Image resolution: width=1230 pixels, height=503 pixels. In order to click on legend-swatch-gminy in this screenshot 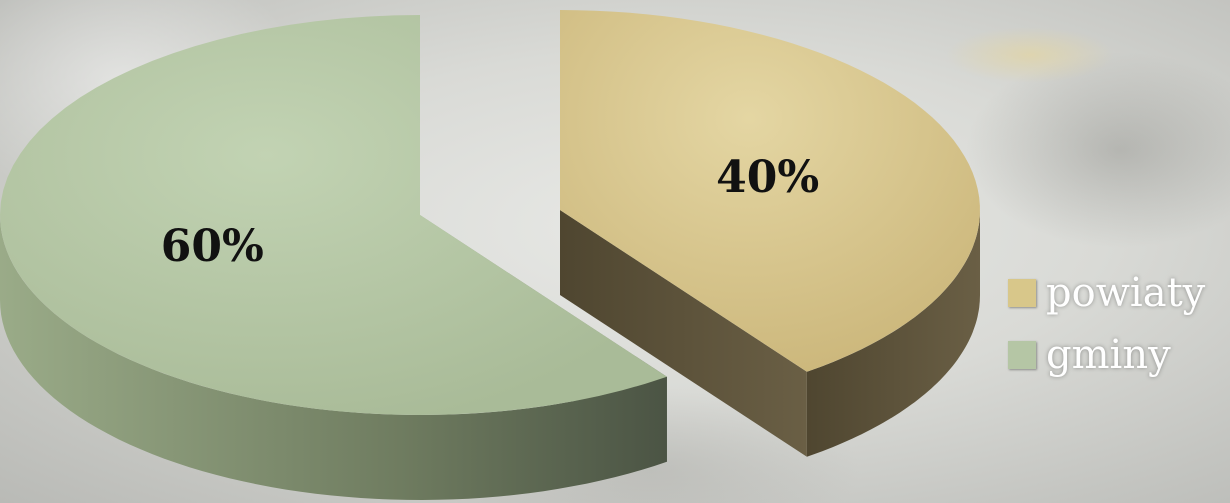, I will do `click(1022, 355)`.